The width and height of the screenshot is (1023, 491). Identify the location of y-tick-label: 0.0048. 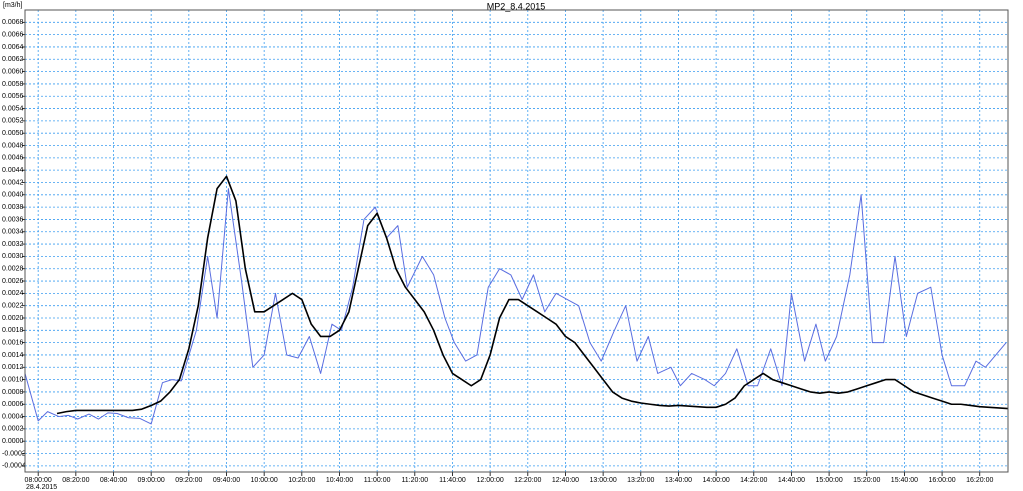
(13, 145).